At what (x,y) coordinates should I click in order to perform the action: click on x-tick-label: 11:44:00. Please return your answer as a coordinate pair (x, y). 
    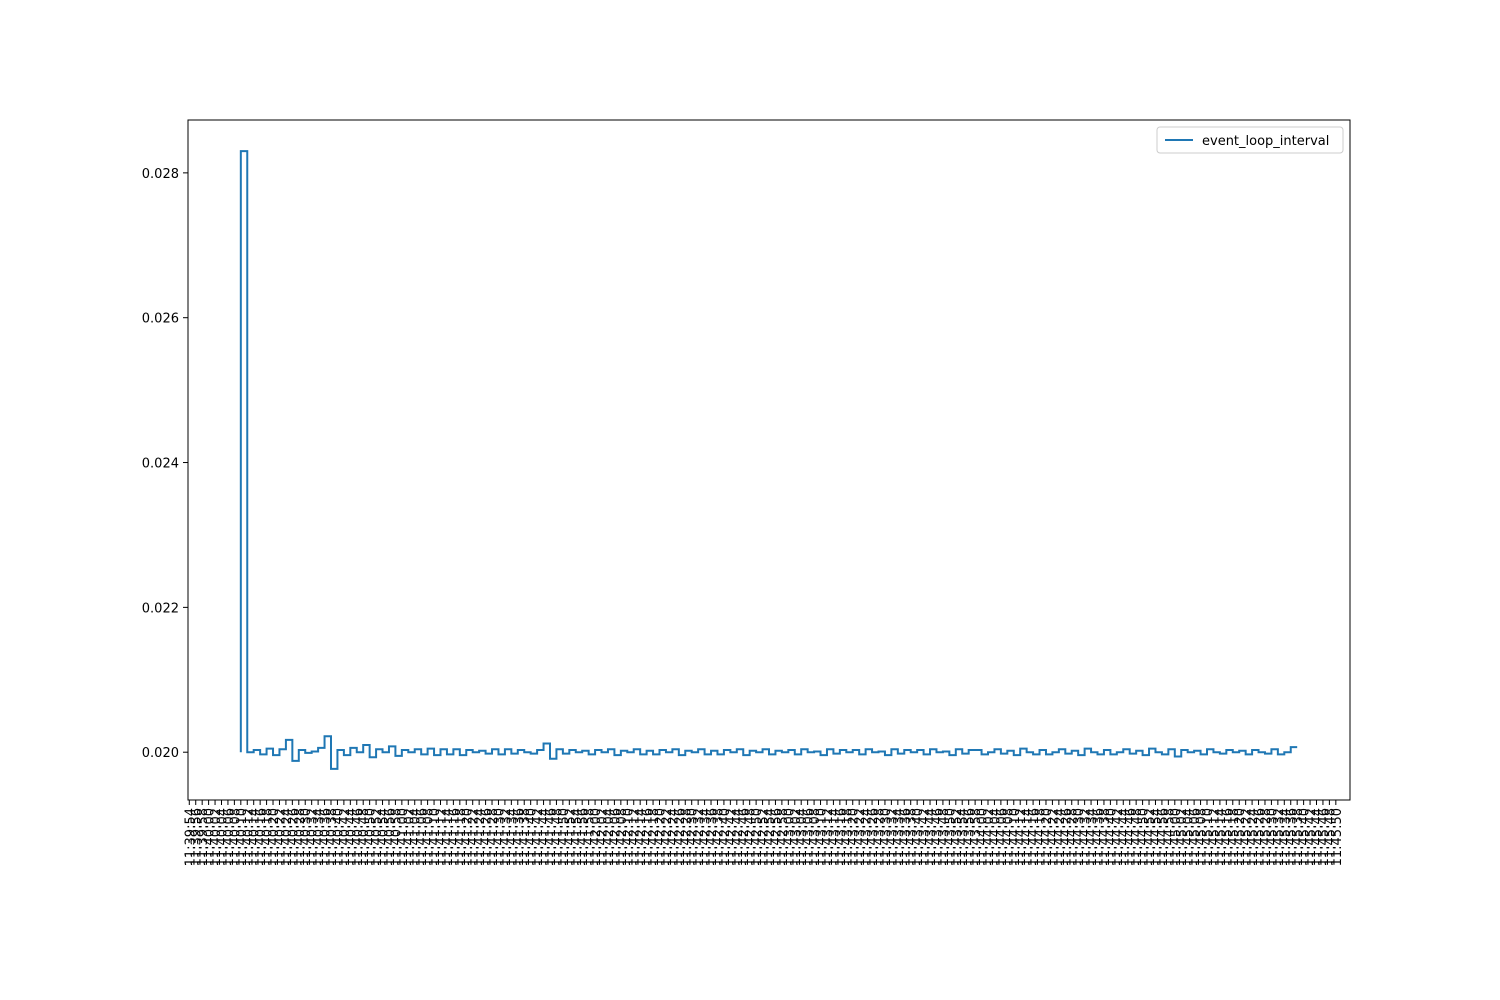
    Looking at the image, I should click on (983, 837).